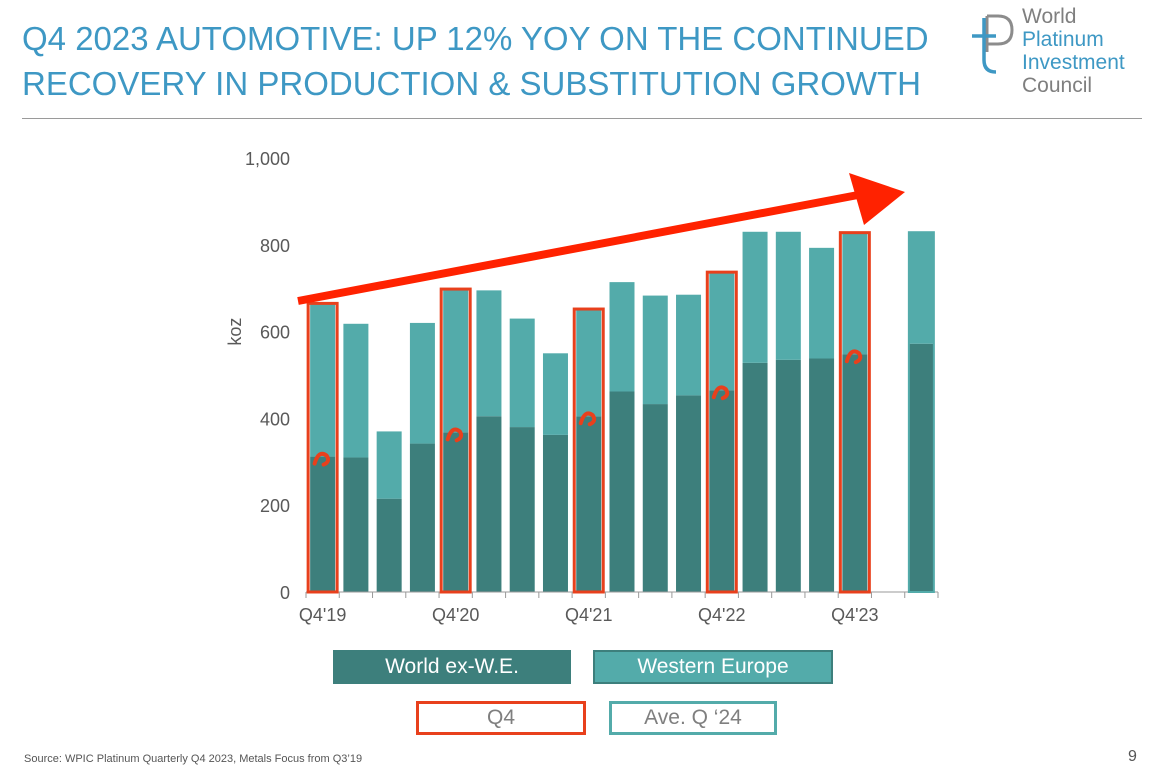 The image size is (1162, 770). I want to click on y-tick-label: 0, so click(285, 593).